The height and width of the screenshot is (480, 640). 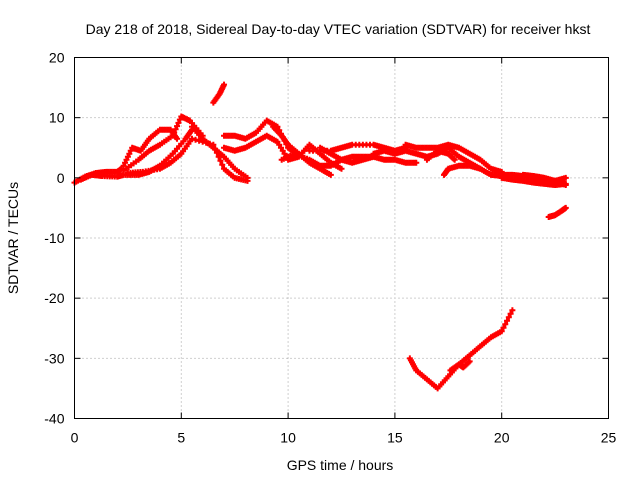 What do you see at coordinates (340, 465) in the screenshot?
I see `x-axis-label: GPS time / hours` at bounding box center [340, 465].